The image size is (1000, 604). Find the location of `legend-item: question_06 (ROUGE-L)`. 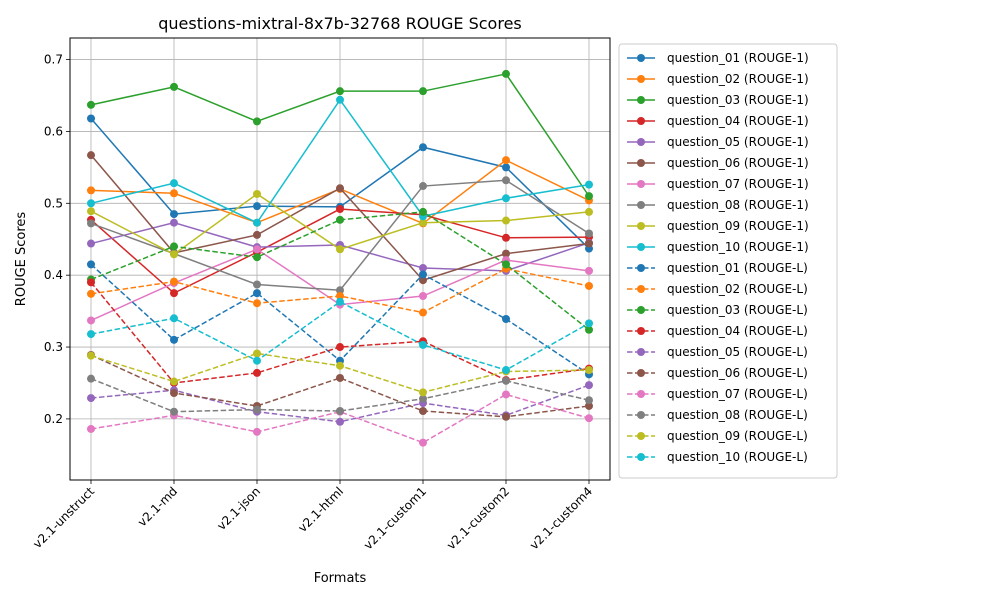

legend-item: question_06 (ROUGE-L) is located at coordinates (717, 373).